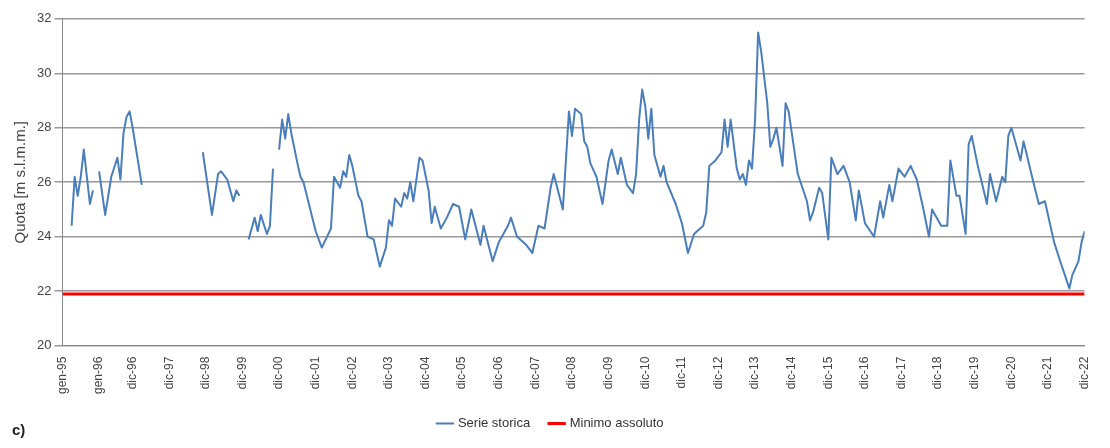 Image resolution: width=1110 pixels, height=448 pixels. What do you see at coordinates (1083, 373) in the screenshot?
I see `x-tick-label: dic-22` at bounding box center [1083, 373].